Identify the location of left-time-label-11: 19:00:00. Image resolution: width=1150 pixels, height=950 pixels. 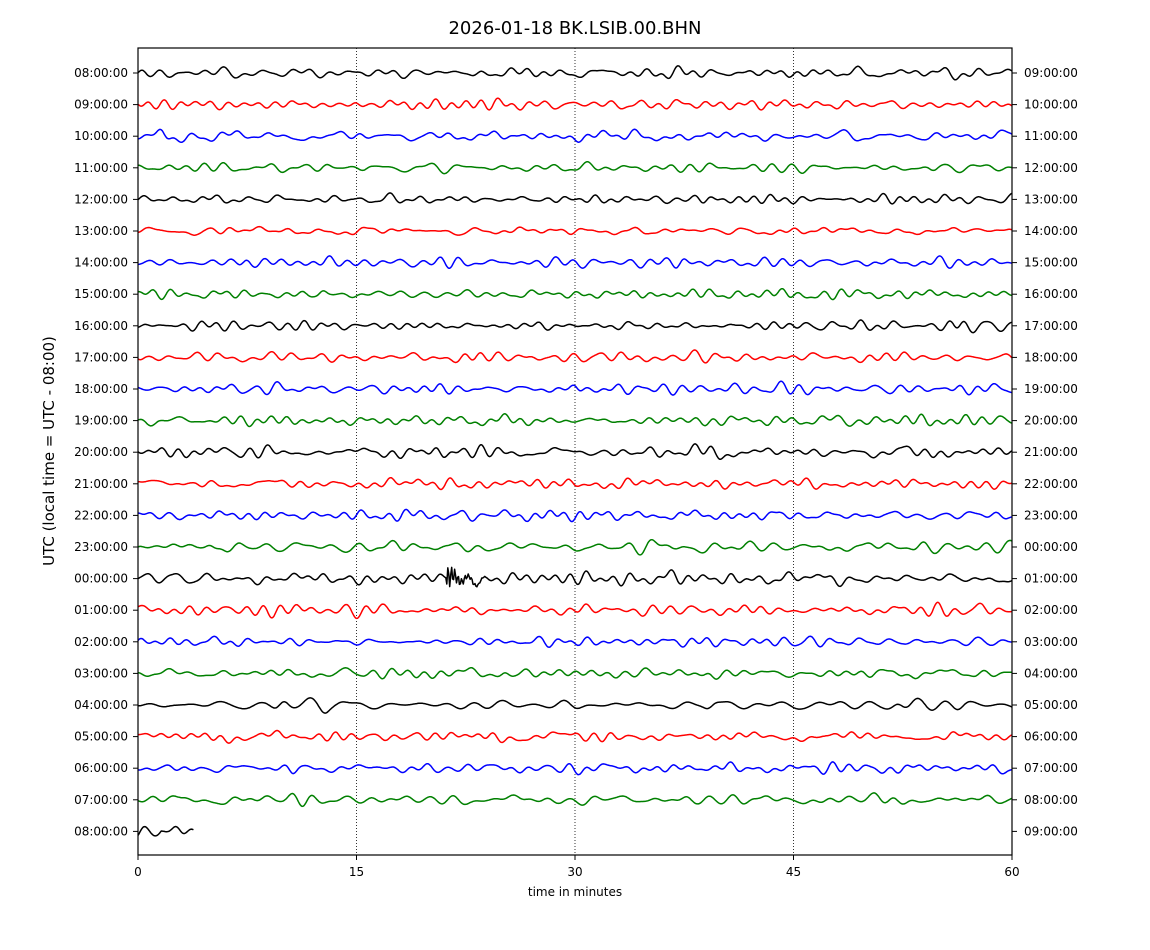
(101, 421).